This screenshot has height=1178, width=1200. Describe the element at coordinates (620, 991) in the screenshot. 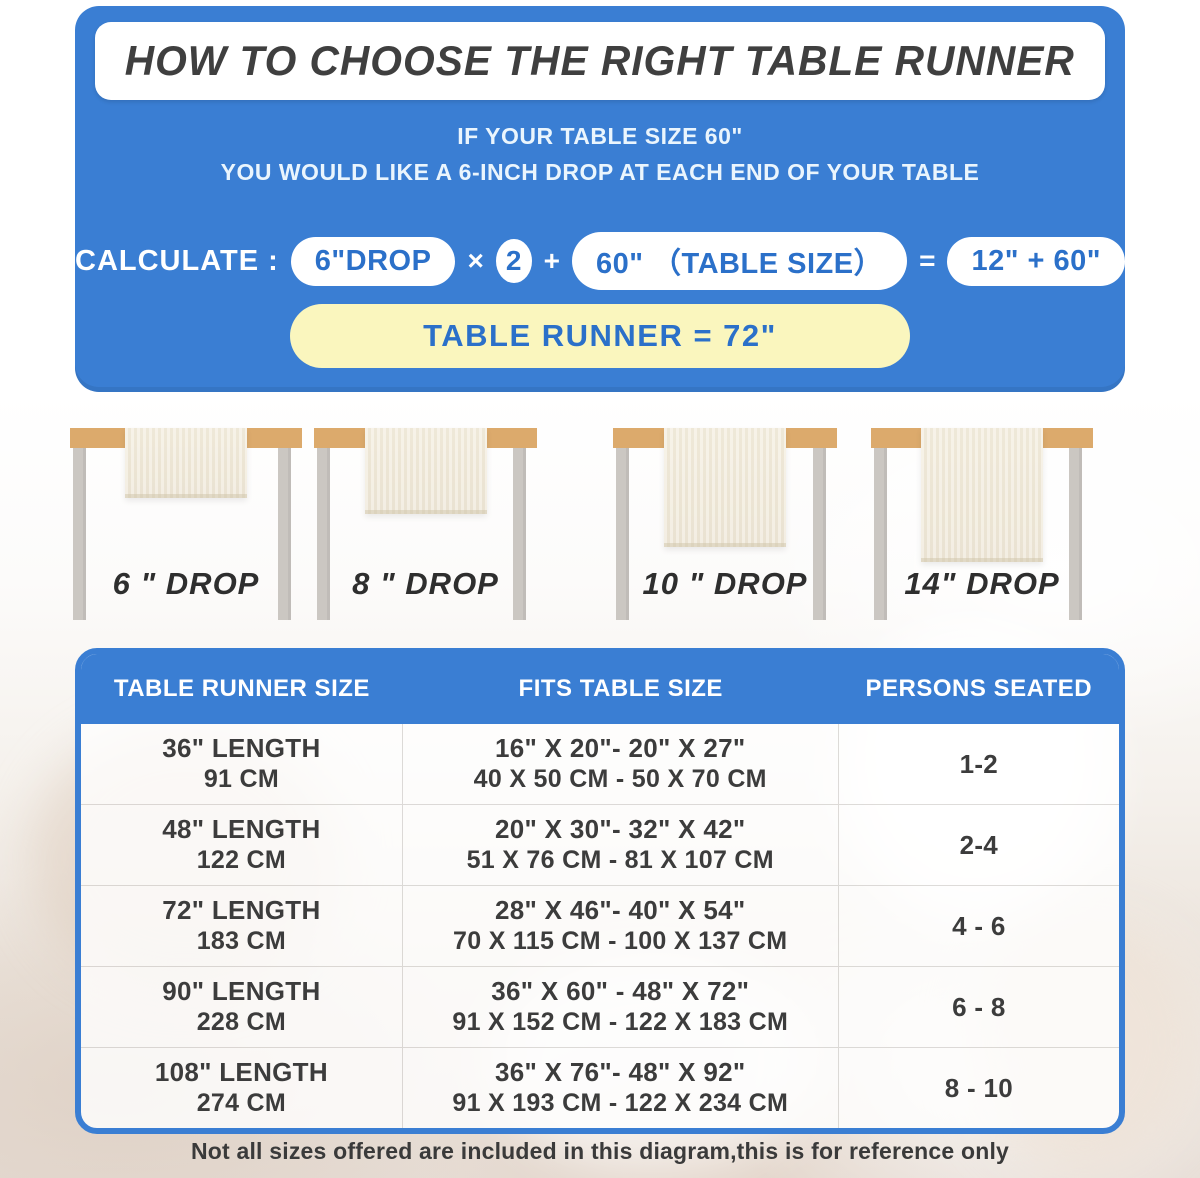

I see `fits-size-in: 36" X 60" - 48" X 72"` at that location.